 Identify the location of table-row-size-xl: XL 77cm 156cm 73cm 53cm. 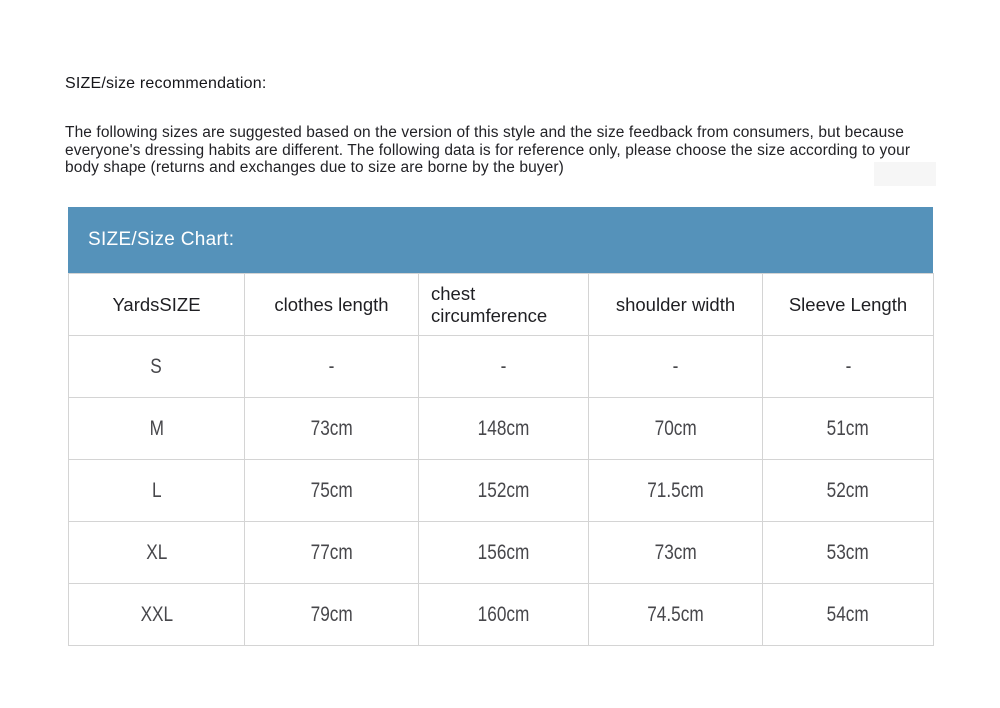
(501, 552).